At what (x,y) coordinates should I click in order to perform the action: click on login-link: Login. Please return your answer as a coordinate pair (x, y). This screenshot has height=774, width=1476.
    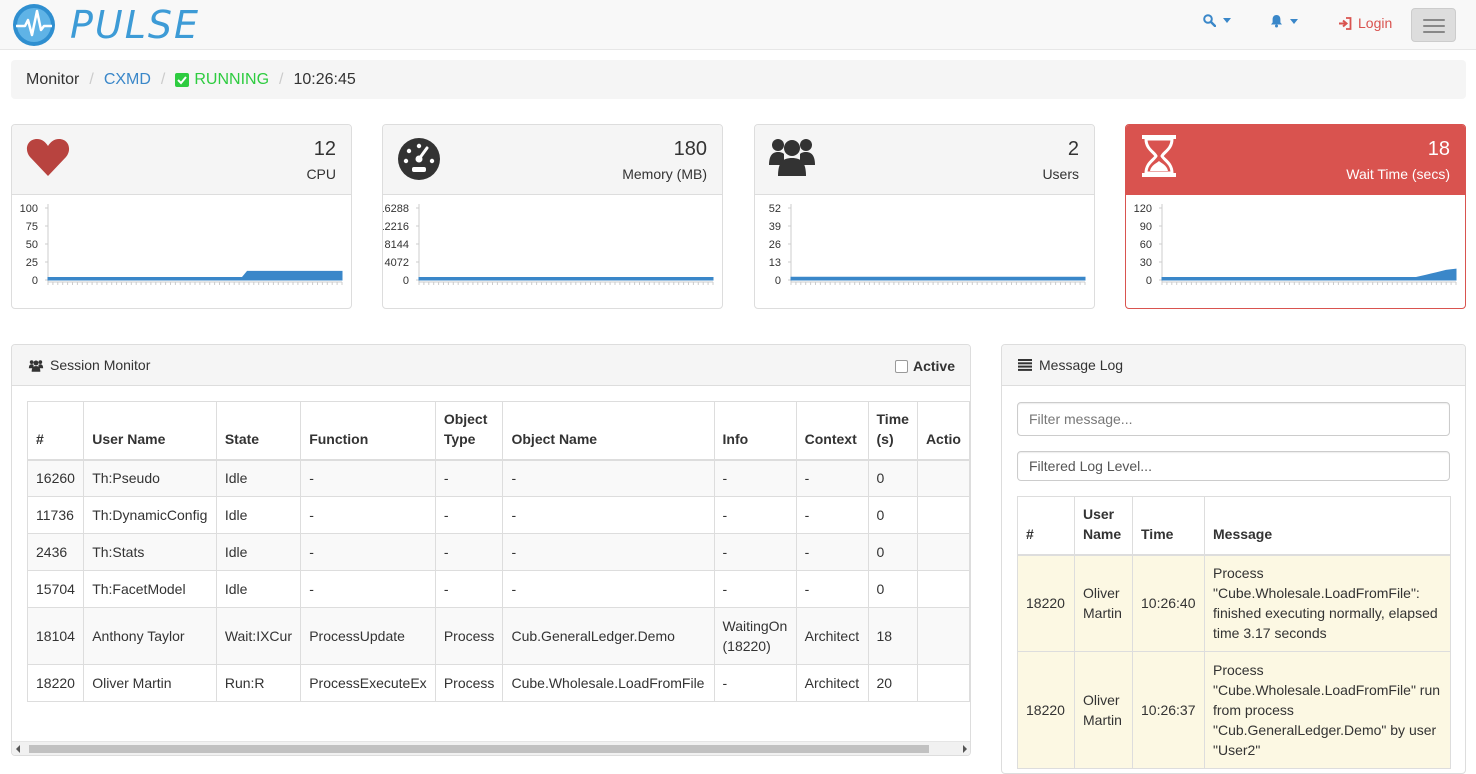
    Looking at the image, I should click on (1365, 23).